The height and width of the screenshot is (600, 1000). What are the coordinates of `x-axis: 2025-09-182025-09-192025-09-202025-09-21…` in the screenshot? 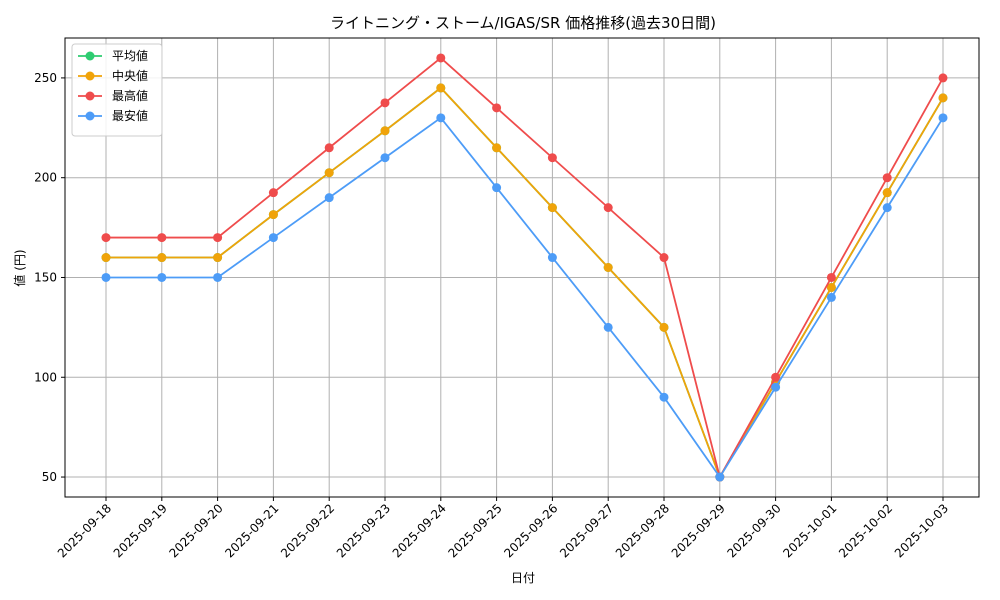 It's located at (503, 528).